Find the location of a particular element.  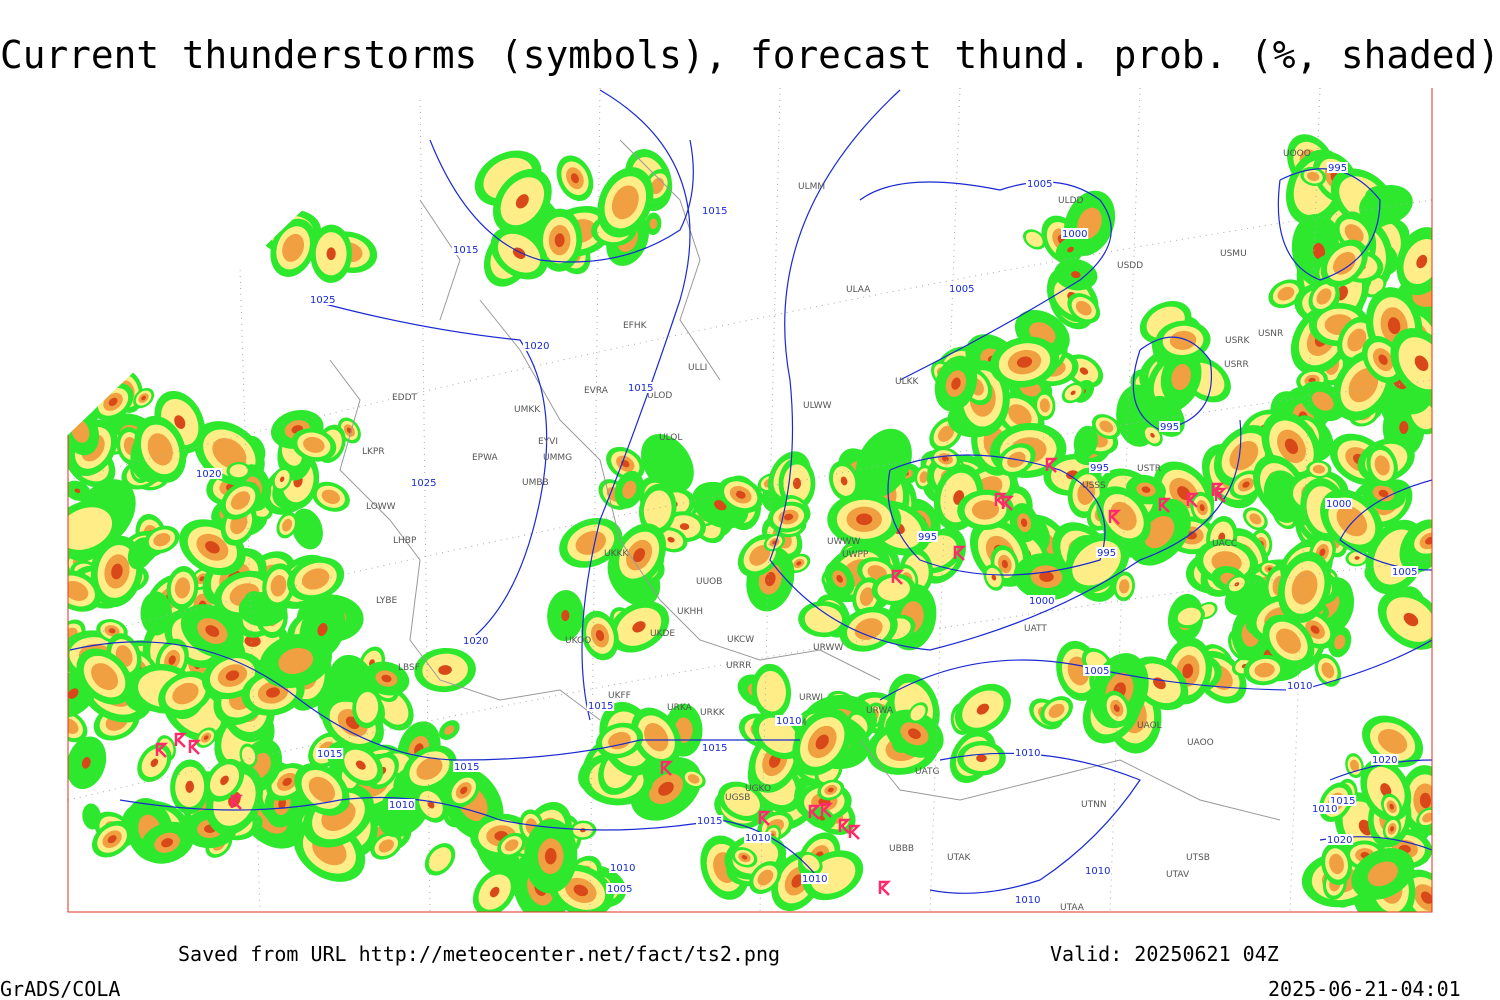

station-label: UATT is located at coordinates (1035, 629).